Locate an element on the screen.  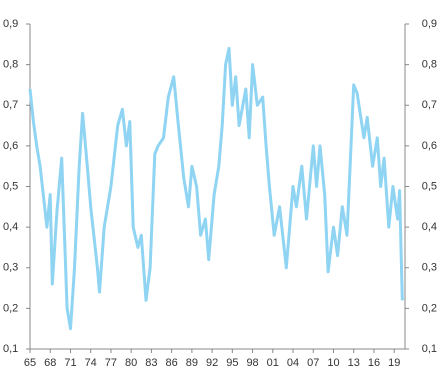
y-tick-label: 0,3 is located at coordinates (10, 268).